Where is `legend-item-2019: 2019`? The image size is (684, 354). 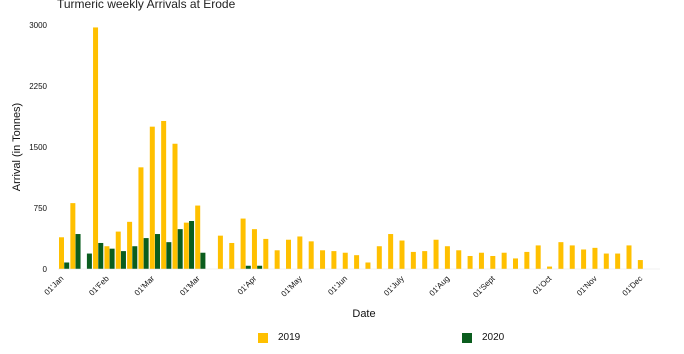 legend-item-2019: 2019 is located at coordinates (279, 337).